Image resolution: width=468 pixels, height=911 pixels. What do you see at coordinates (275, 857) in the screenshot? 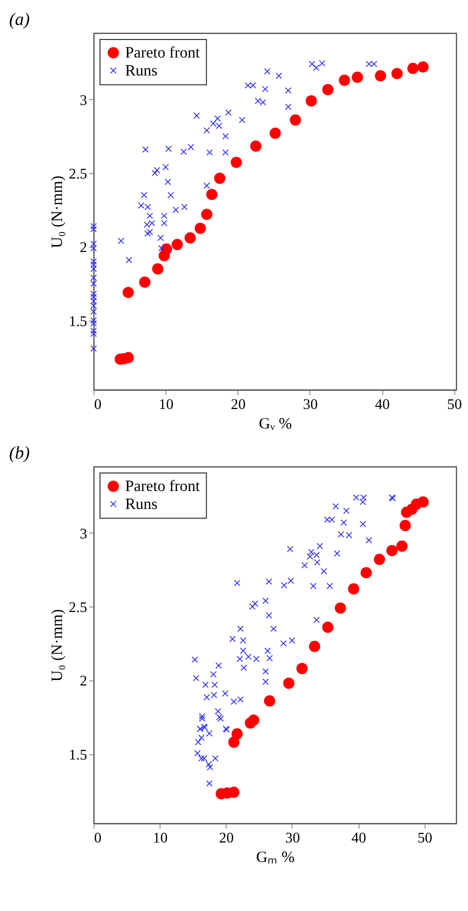
I see `x-axis-title: Gₘ %` at bounding box center [275, 857].